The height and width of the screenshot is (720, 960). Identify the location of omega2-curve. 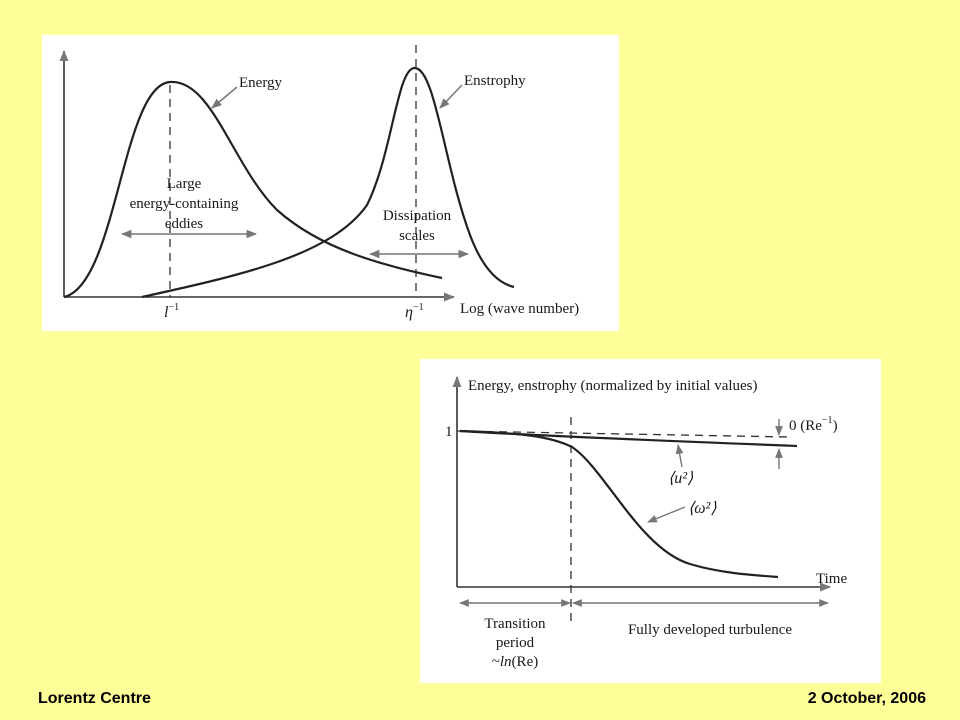
(619, 504).